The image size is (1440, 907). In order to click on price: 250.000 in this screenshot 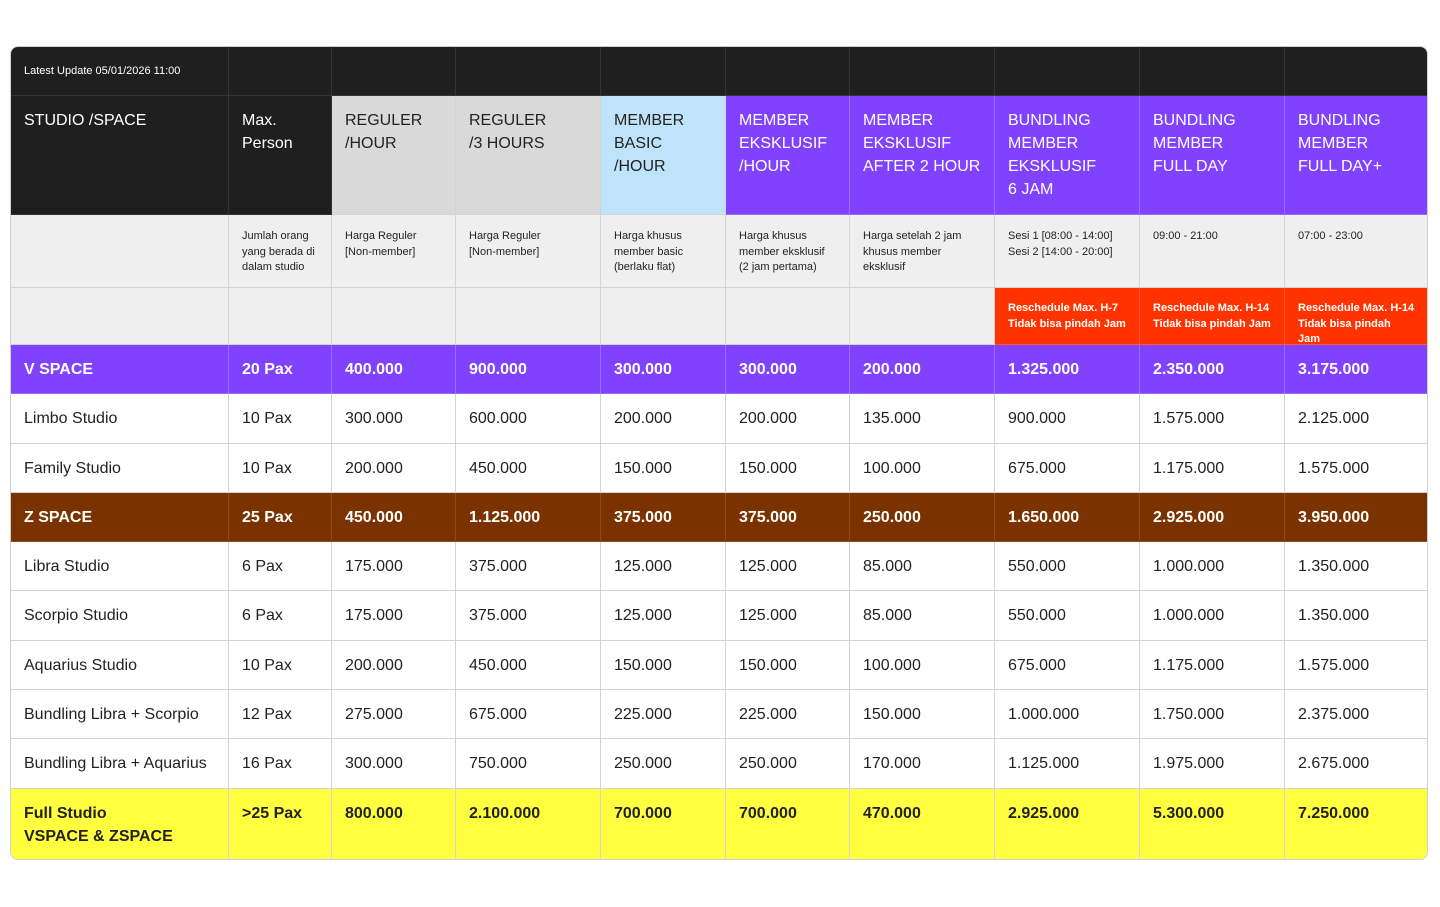, I will do `click(663, 764)`.